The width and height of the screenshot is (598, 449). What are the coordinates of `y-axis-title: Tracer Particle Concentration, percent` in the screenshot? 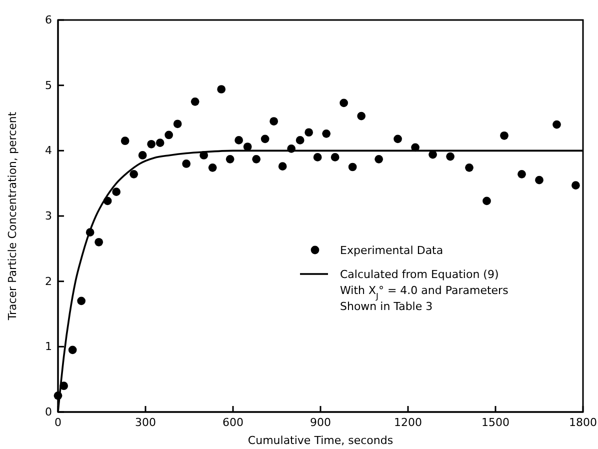 It's located at (12, 216).